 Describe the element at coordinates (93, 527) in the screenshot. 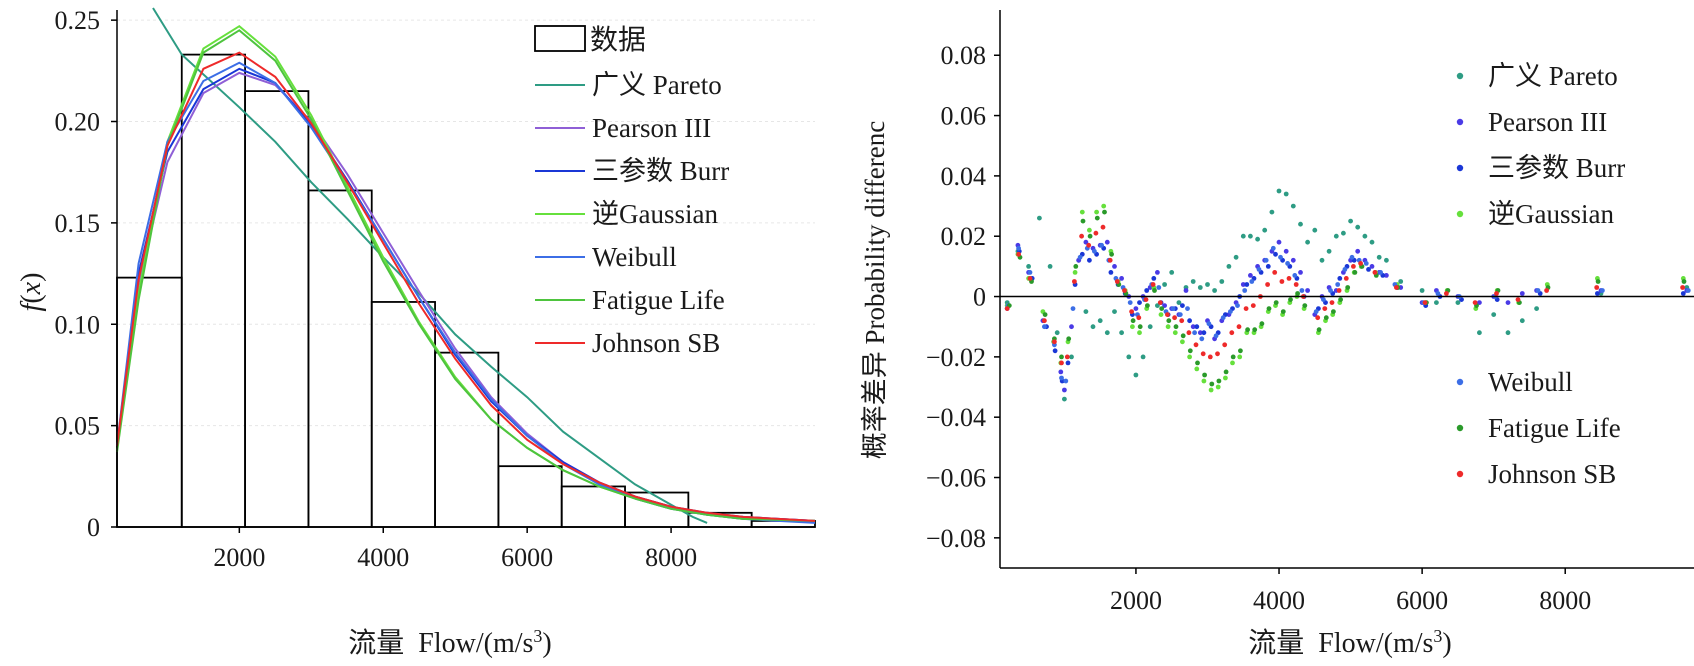

I see `left-y-tick-label: 0` at that location.